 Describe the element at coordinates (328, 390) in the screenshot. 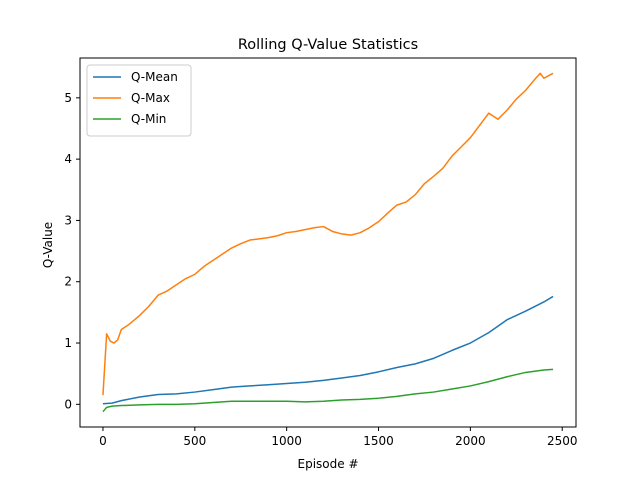

I see `series-line-q-min` at that location.